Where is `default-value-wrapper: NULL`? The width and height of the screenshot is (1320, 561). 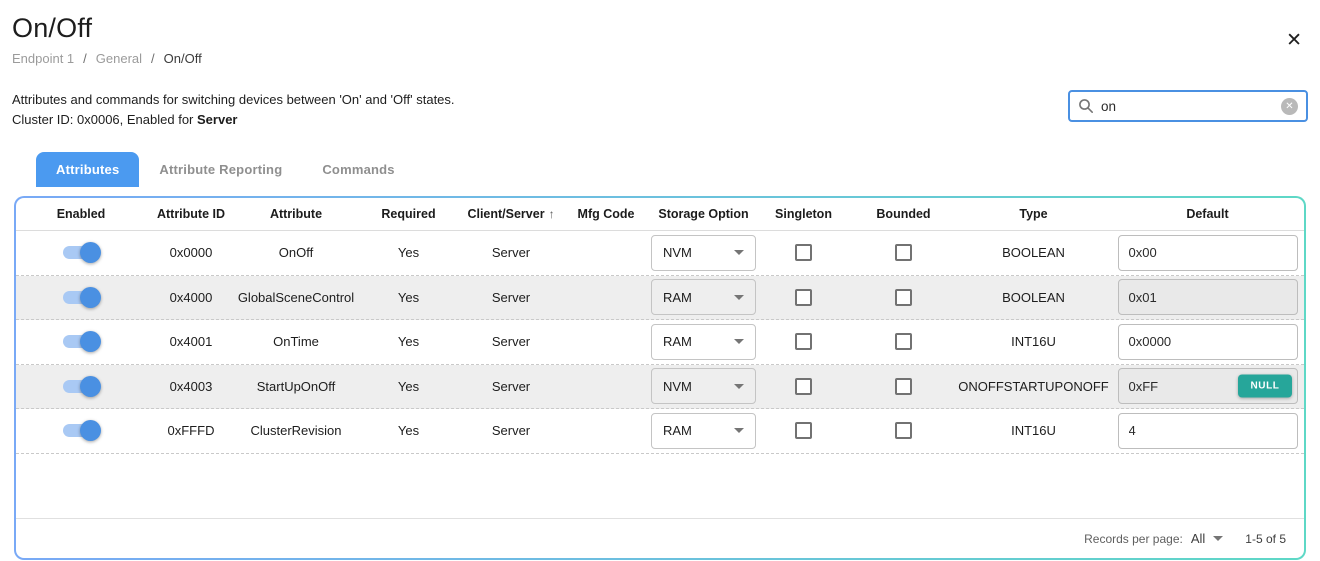
default-value-wrapper: NULL is located at coordinates (1207, 386).